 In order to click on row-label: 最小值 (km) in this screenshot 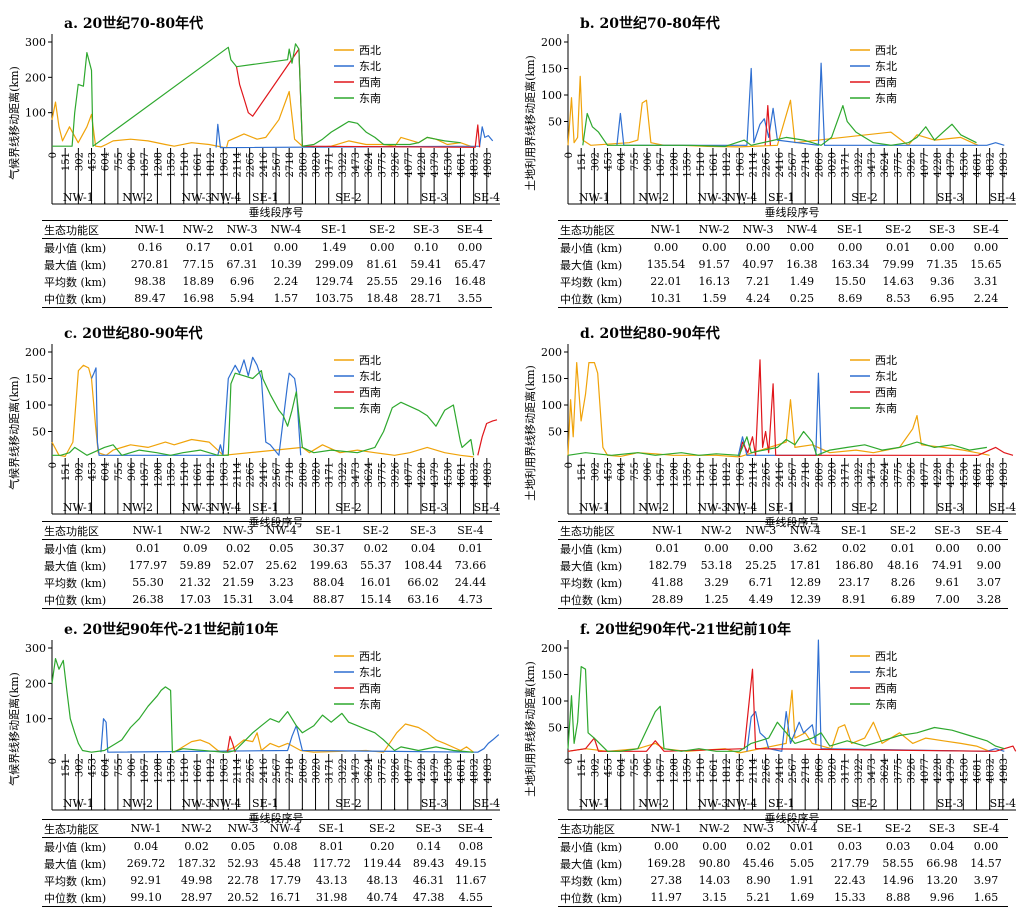, I will do `click(591, 847)`.